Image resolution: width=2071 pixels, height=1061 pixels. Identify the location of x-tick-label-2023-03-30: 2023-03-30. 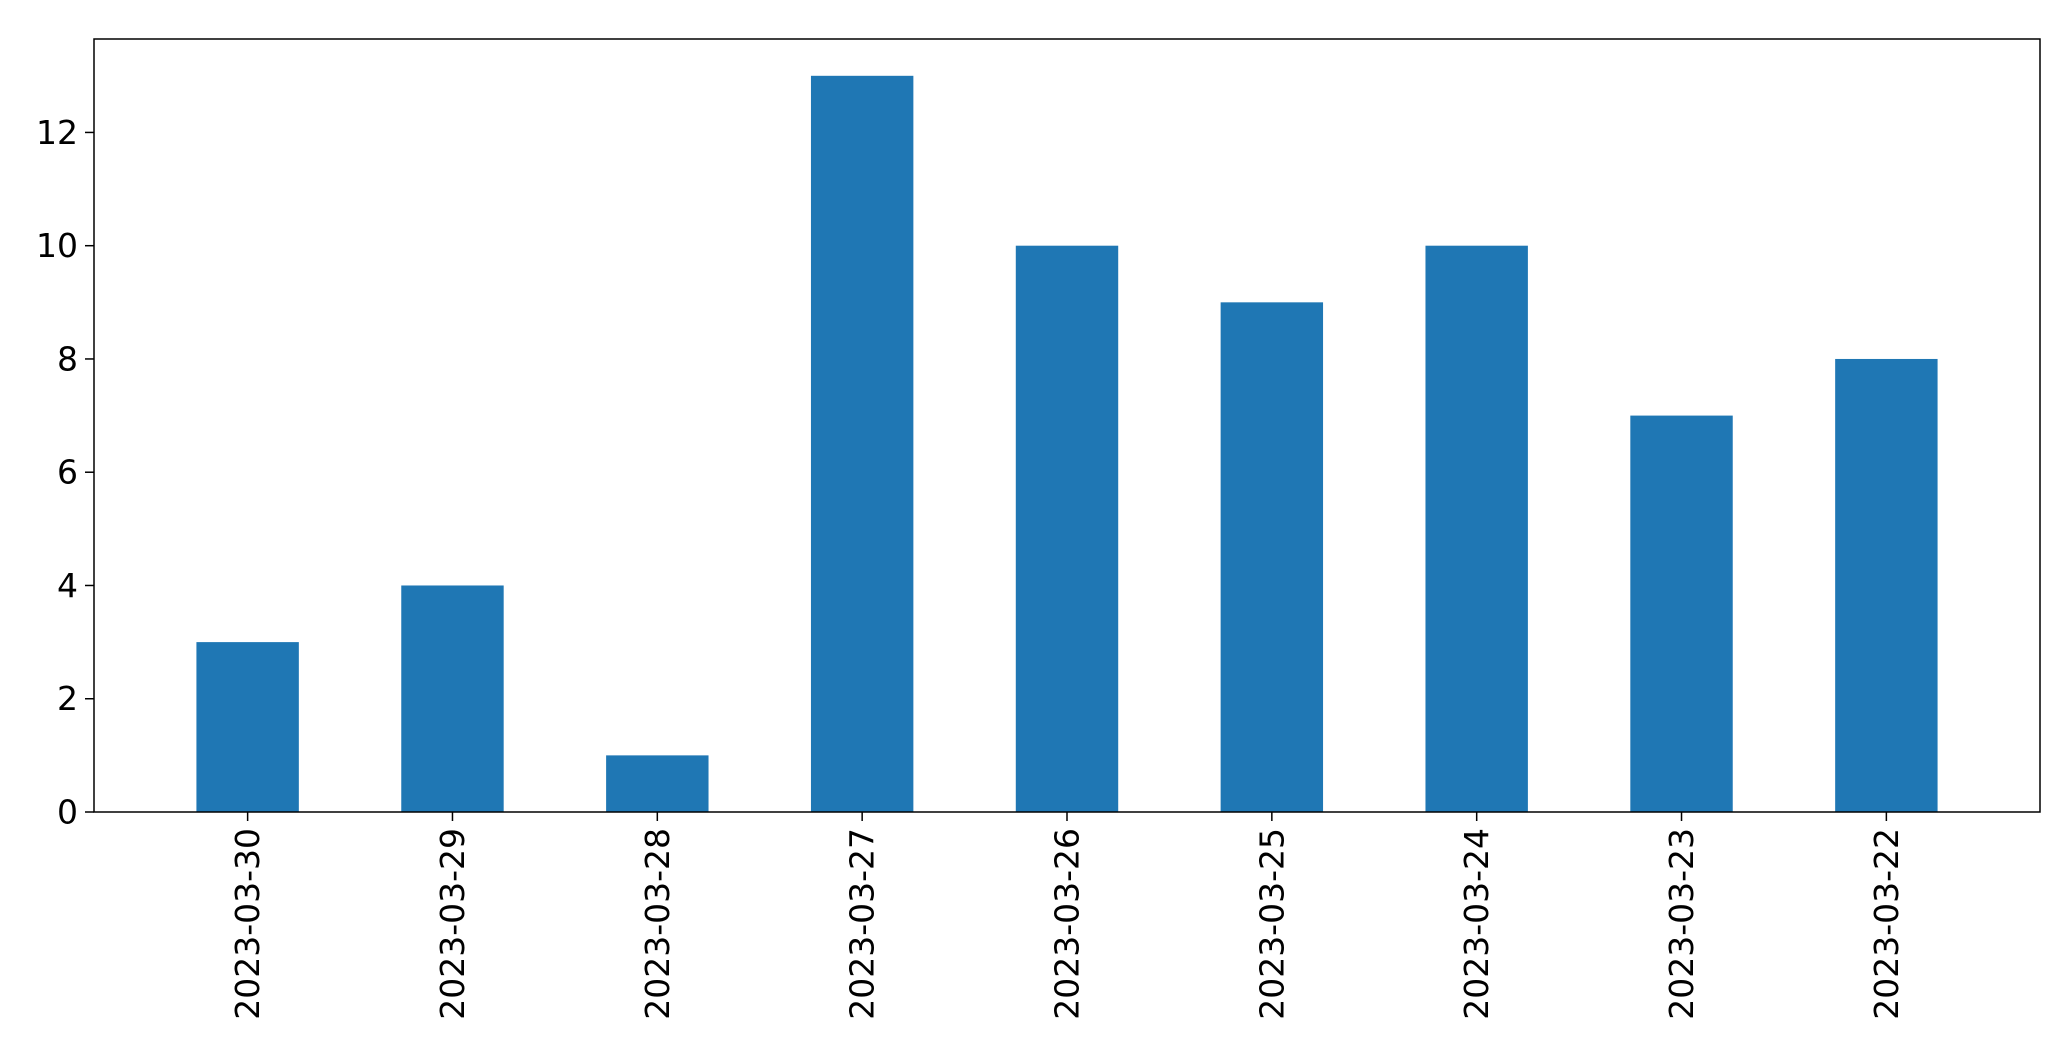
(247, 924).